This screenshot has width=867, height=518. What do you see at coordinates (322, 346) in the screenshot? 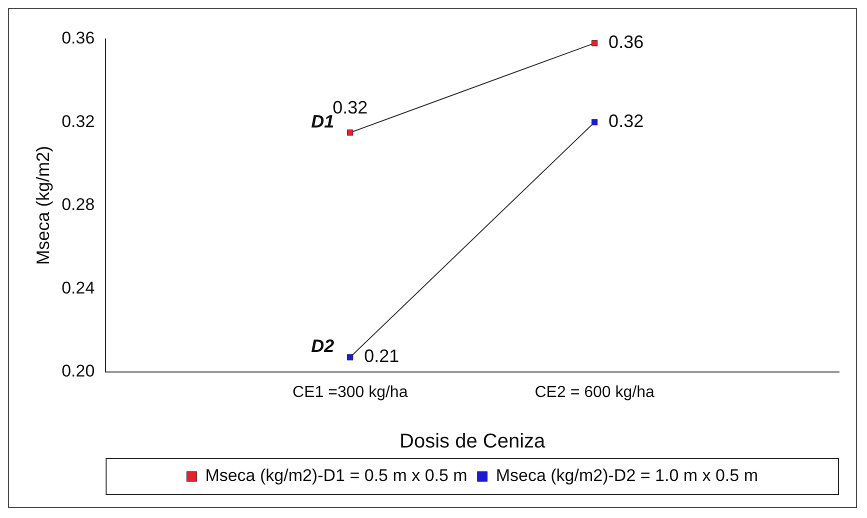
I see `annotation: D2` at bounding box center [322, 346].